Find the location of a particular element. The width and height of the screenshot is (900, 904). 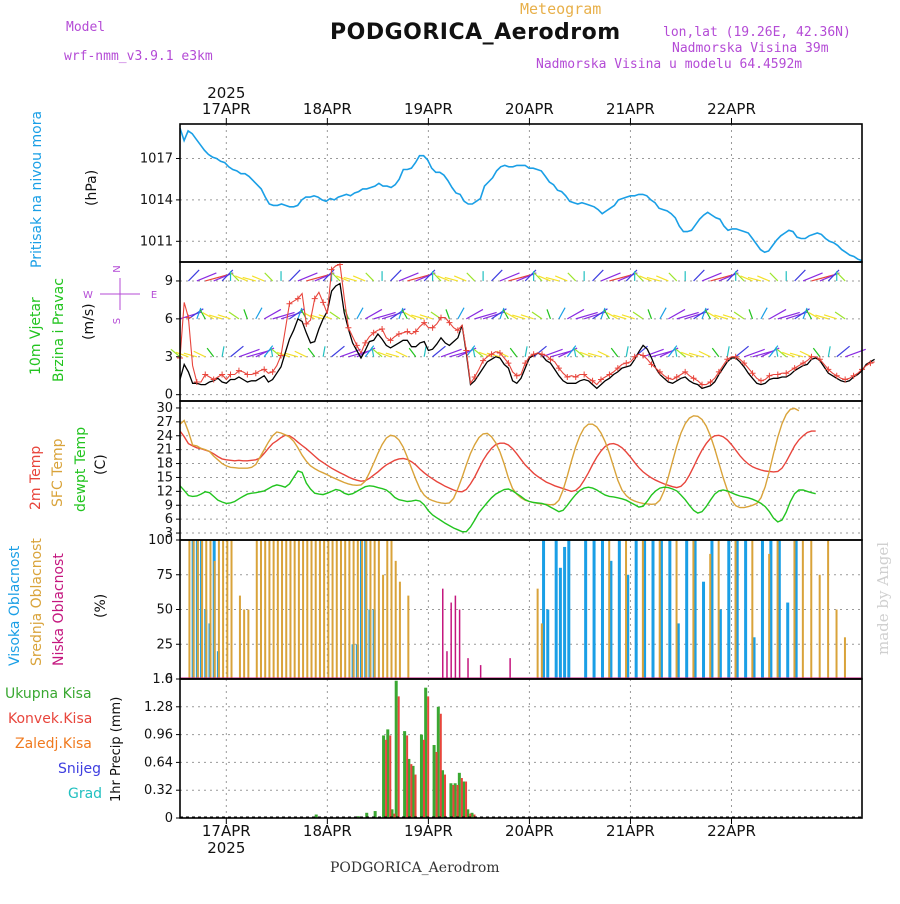

temp-unit: (C) is located at coordinates (101, 464).